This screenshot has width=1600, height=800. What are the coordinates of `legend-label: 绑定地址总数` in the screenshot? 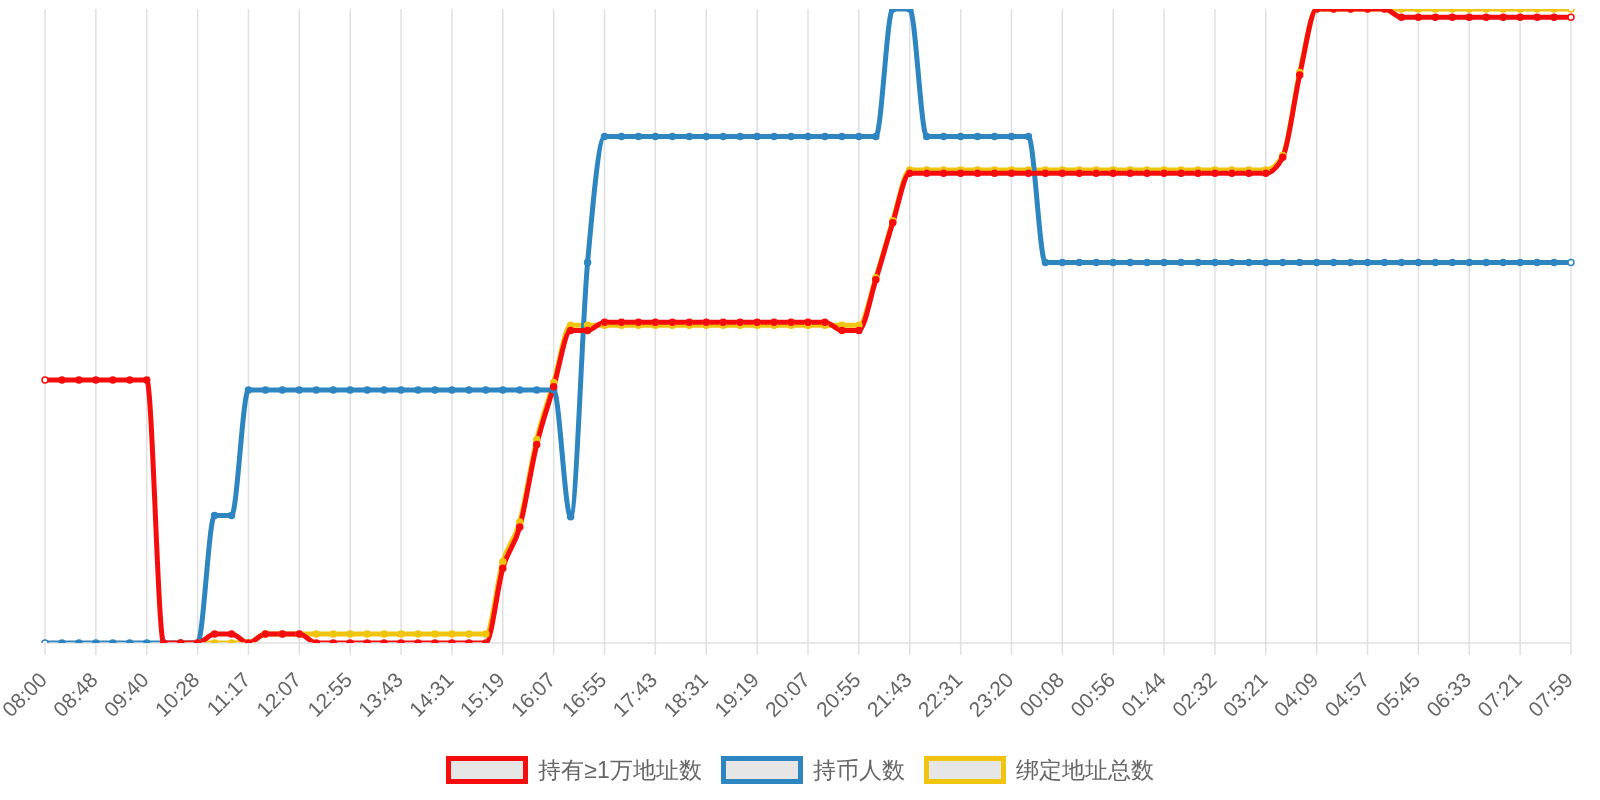 It's located at (1084, 770).